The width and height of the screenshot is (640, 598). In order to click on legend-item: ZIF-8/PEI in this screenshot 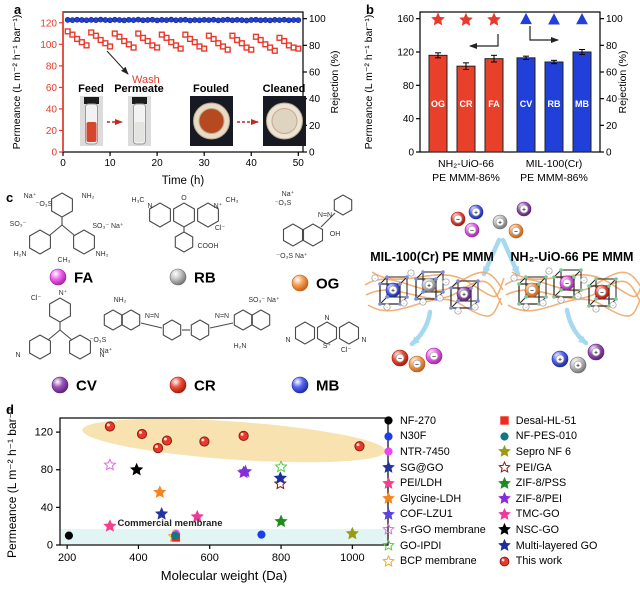, I will do `click(547, 499)`.